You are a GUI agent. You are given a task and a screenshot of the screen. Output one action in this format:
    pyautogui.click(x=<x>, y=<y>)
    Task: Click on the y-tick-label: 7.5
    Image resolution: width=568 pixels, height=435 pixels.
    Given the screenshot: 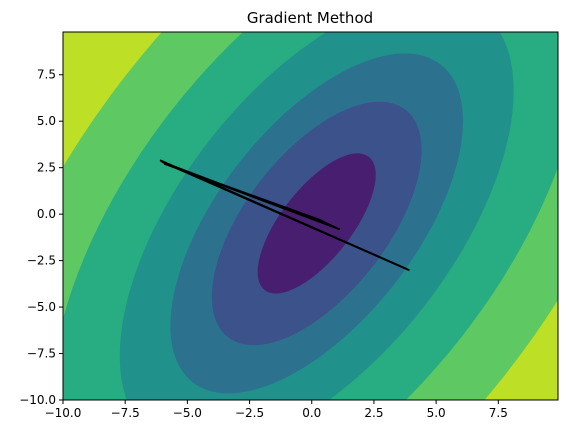 What is the action you would take?
    pyautogui.click(x=46, y=75)
    